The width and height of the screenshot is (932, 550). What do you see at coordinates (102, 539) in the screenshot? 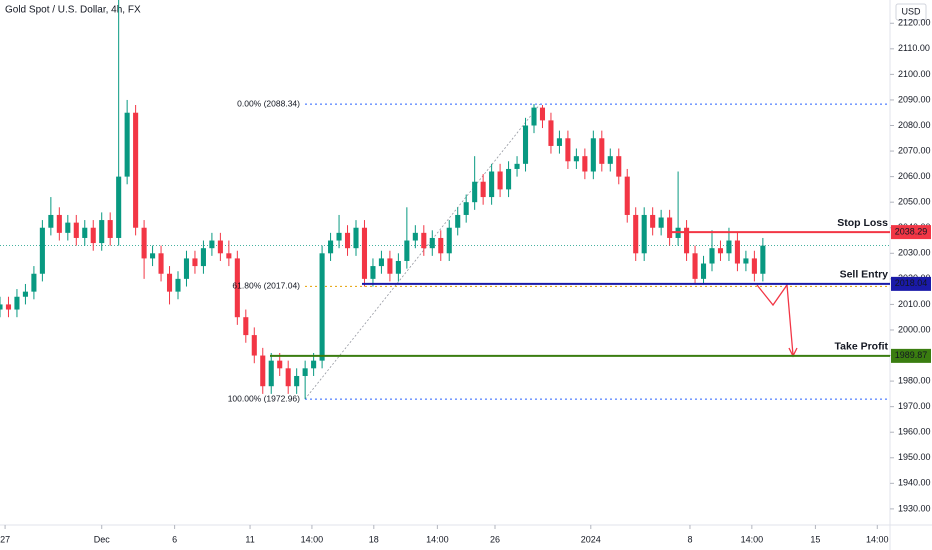
I see `x-tick-label: Dec` at bounding box center [102, 539].